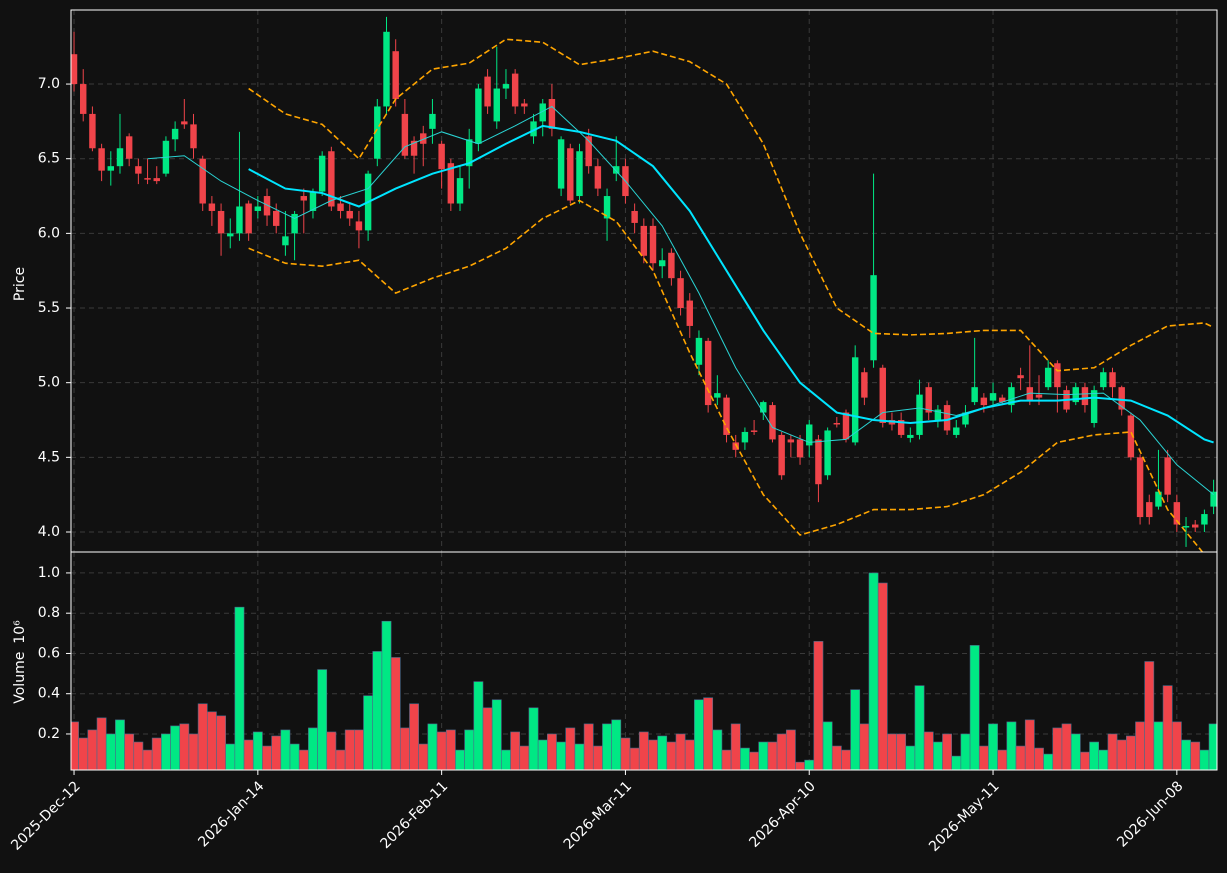  Describe the element at coordinates (49, 613) in the screenshot. I see `y-tick-label: 0.8` at that location.